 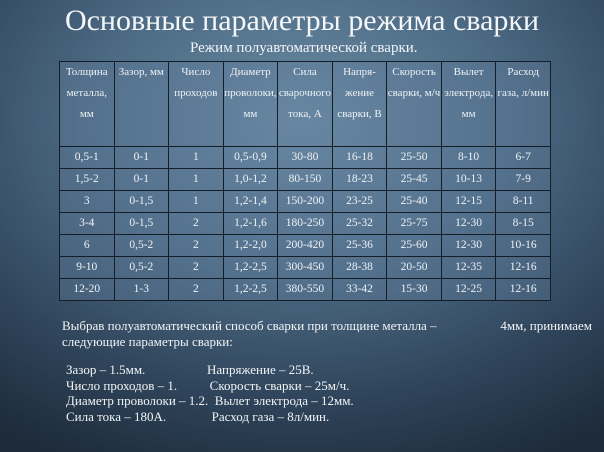 I want to click on column-header: Диаметр проволоки, мм, so click(x=250, y=104).